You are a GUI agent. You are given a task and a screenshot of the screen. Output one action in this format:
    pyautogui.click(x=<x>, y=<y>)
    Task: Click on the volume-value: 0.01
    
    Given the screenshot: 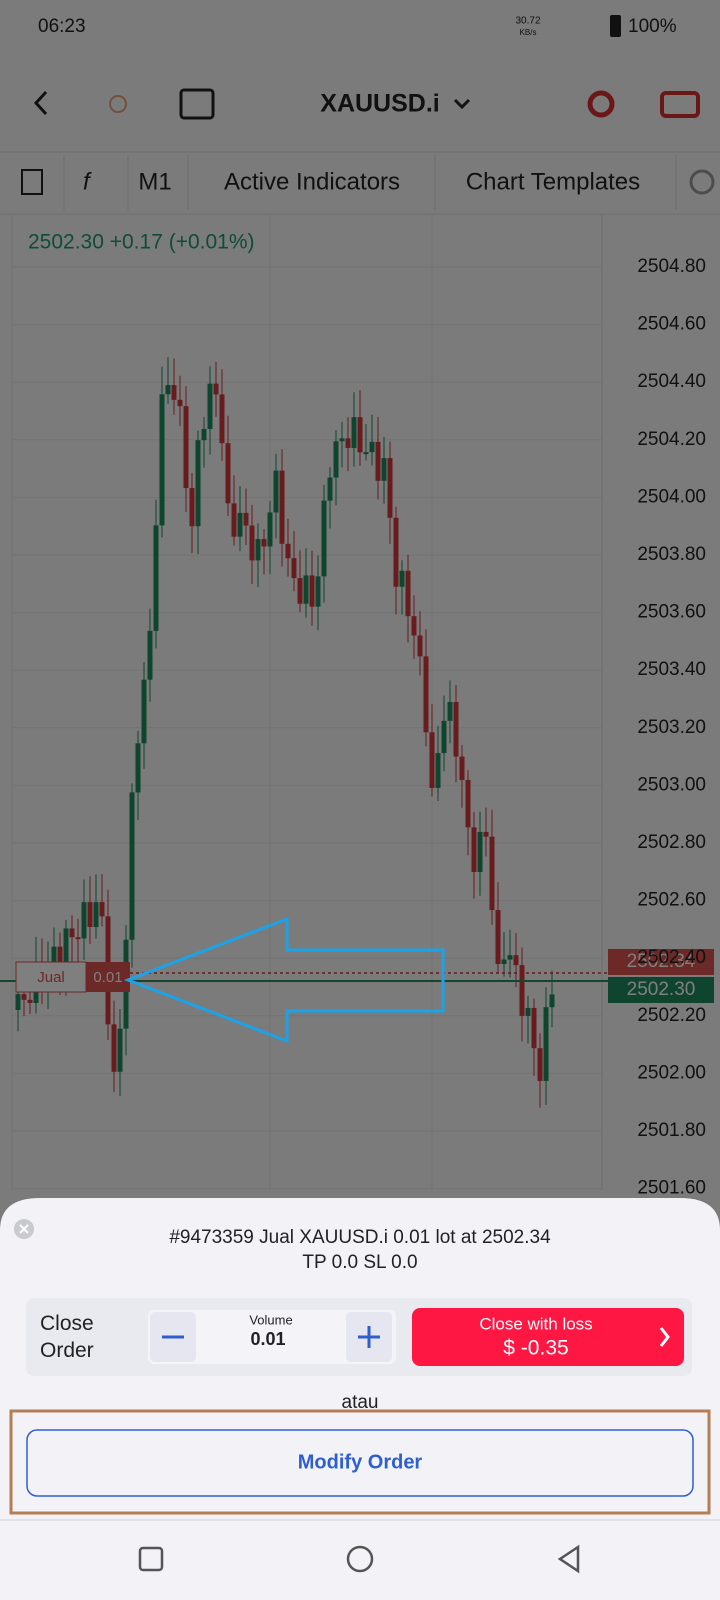 What is the action you would take?
    pyautogui.click(x=267, y=1339)
    